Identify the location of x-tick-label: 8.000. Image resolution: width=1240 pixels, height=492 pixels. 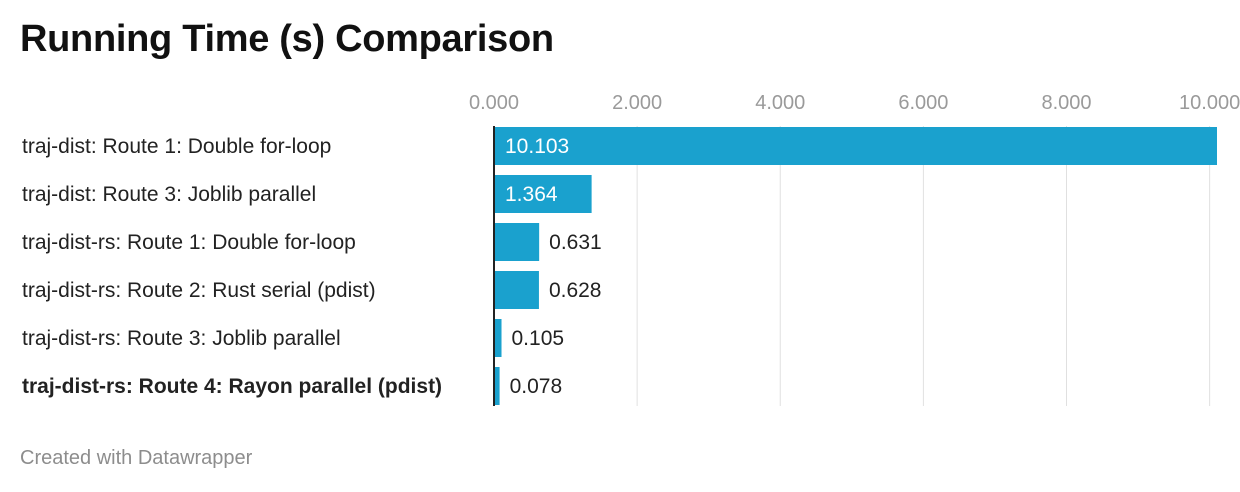
(1066, 103).